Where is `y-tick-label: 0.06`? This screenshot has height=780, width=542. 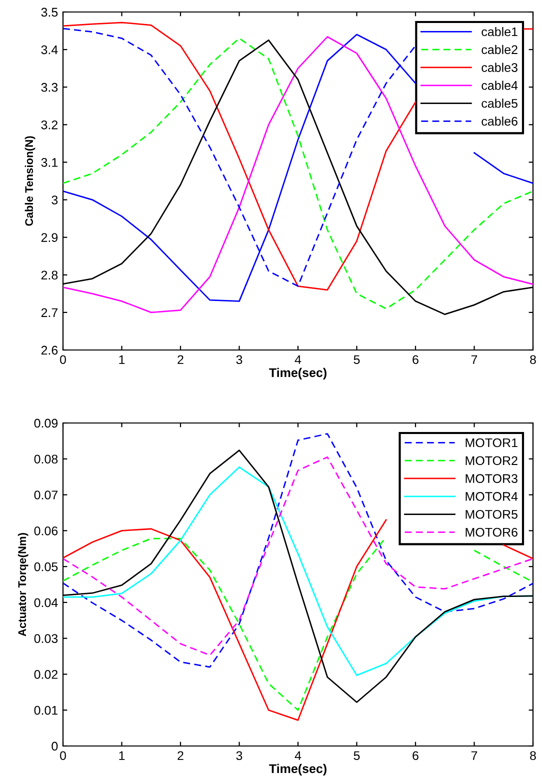 y-tick-label: 0.06 is located at coordinates (46, 531).